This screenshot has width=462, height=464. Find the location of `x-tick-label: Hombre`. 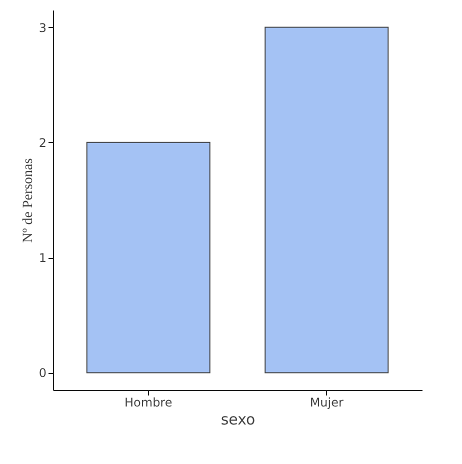

x-tick-label: Hombre is located at coordinates (148, 403).